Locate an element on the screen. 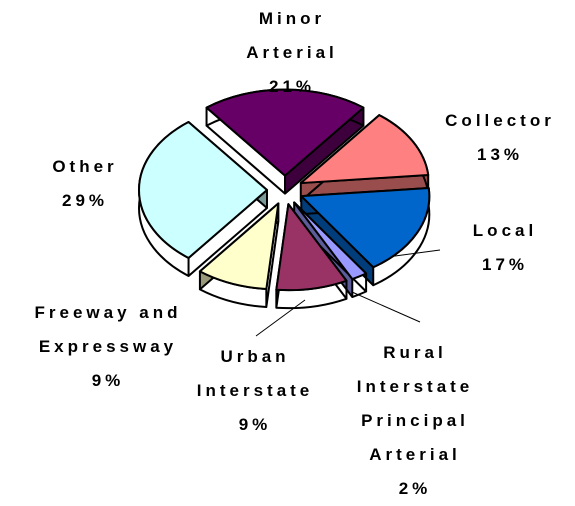  category-name: Urban Interstate is located at coordinates (255, 373).